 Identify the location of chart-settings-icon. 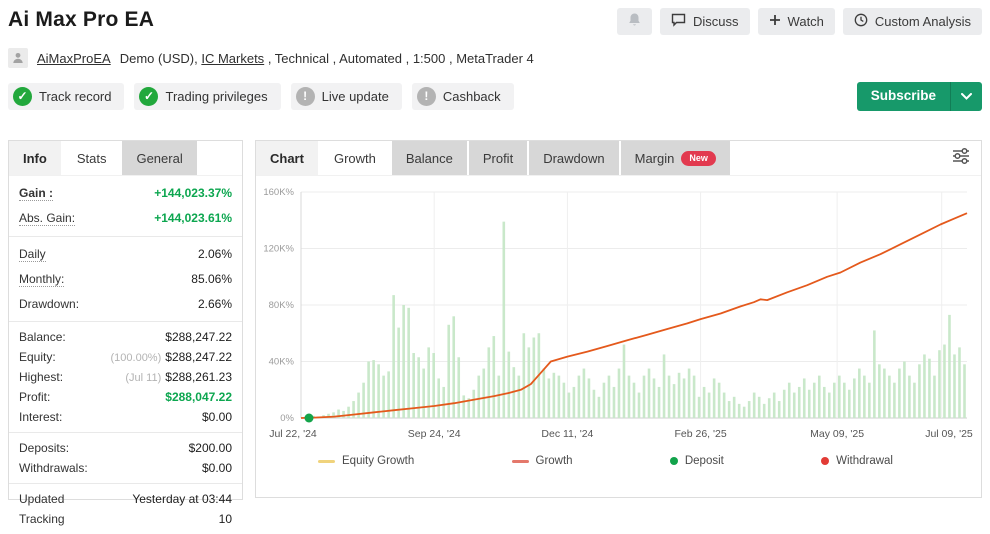
(961, 158).